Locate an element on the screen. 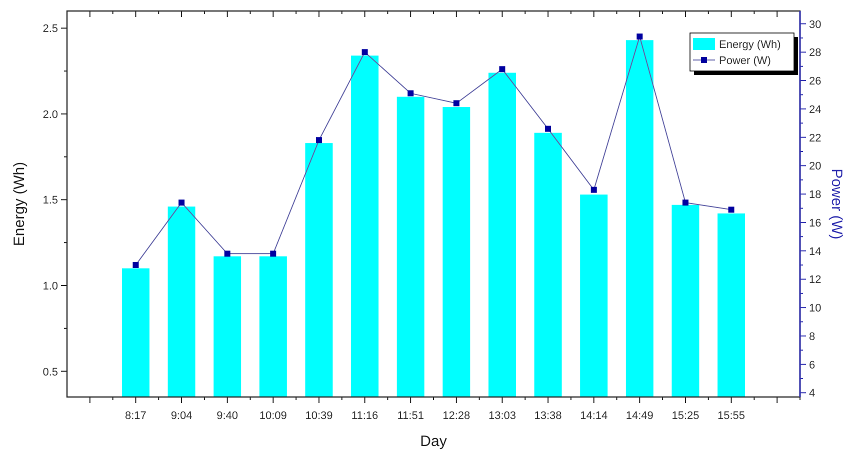  legend-label: Power (W) is located at coordinates (745, 61).